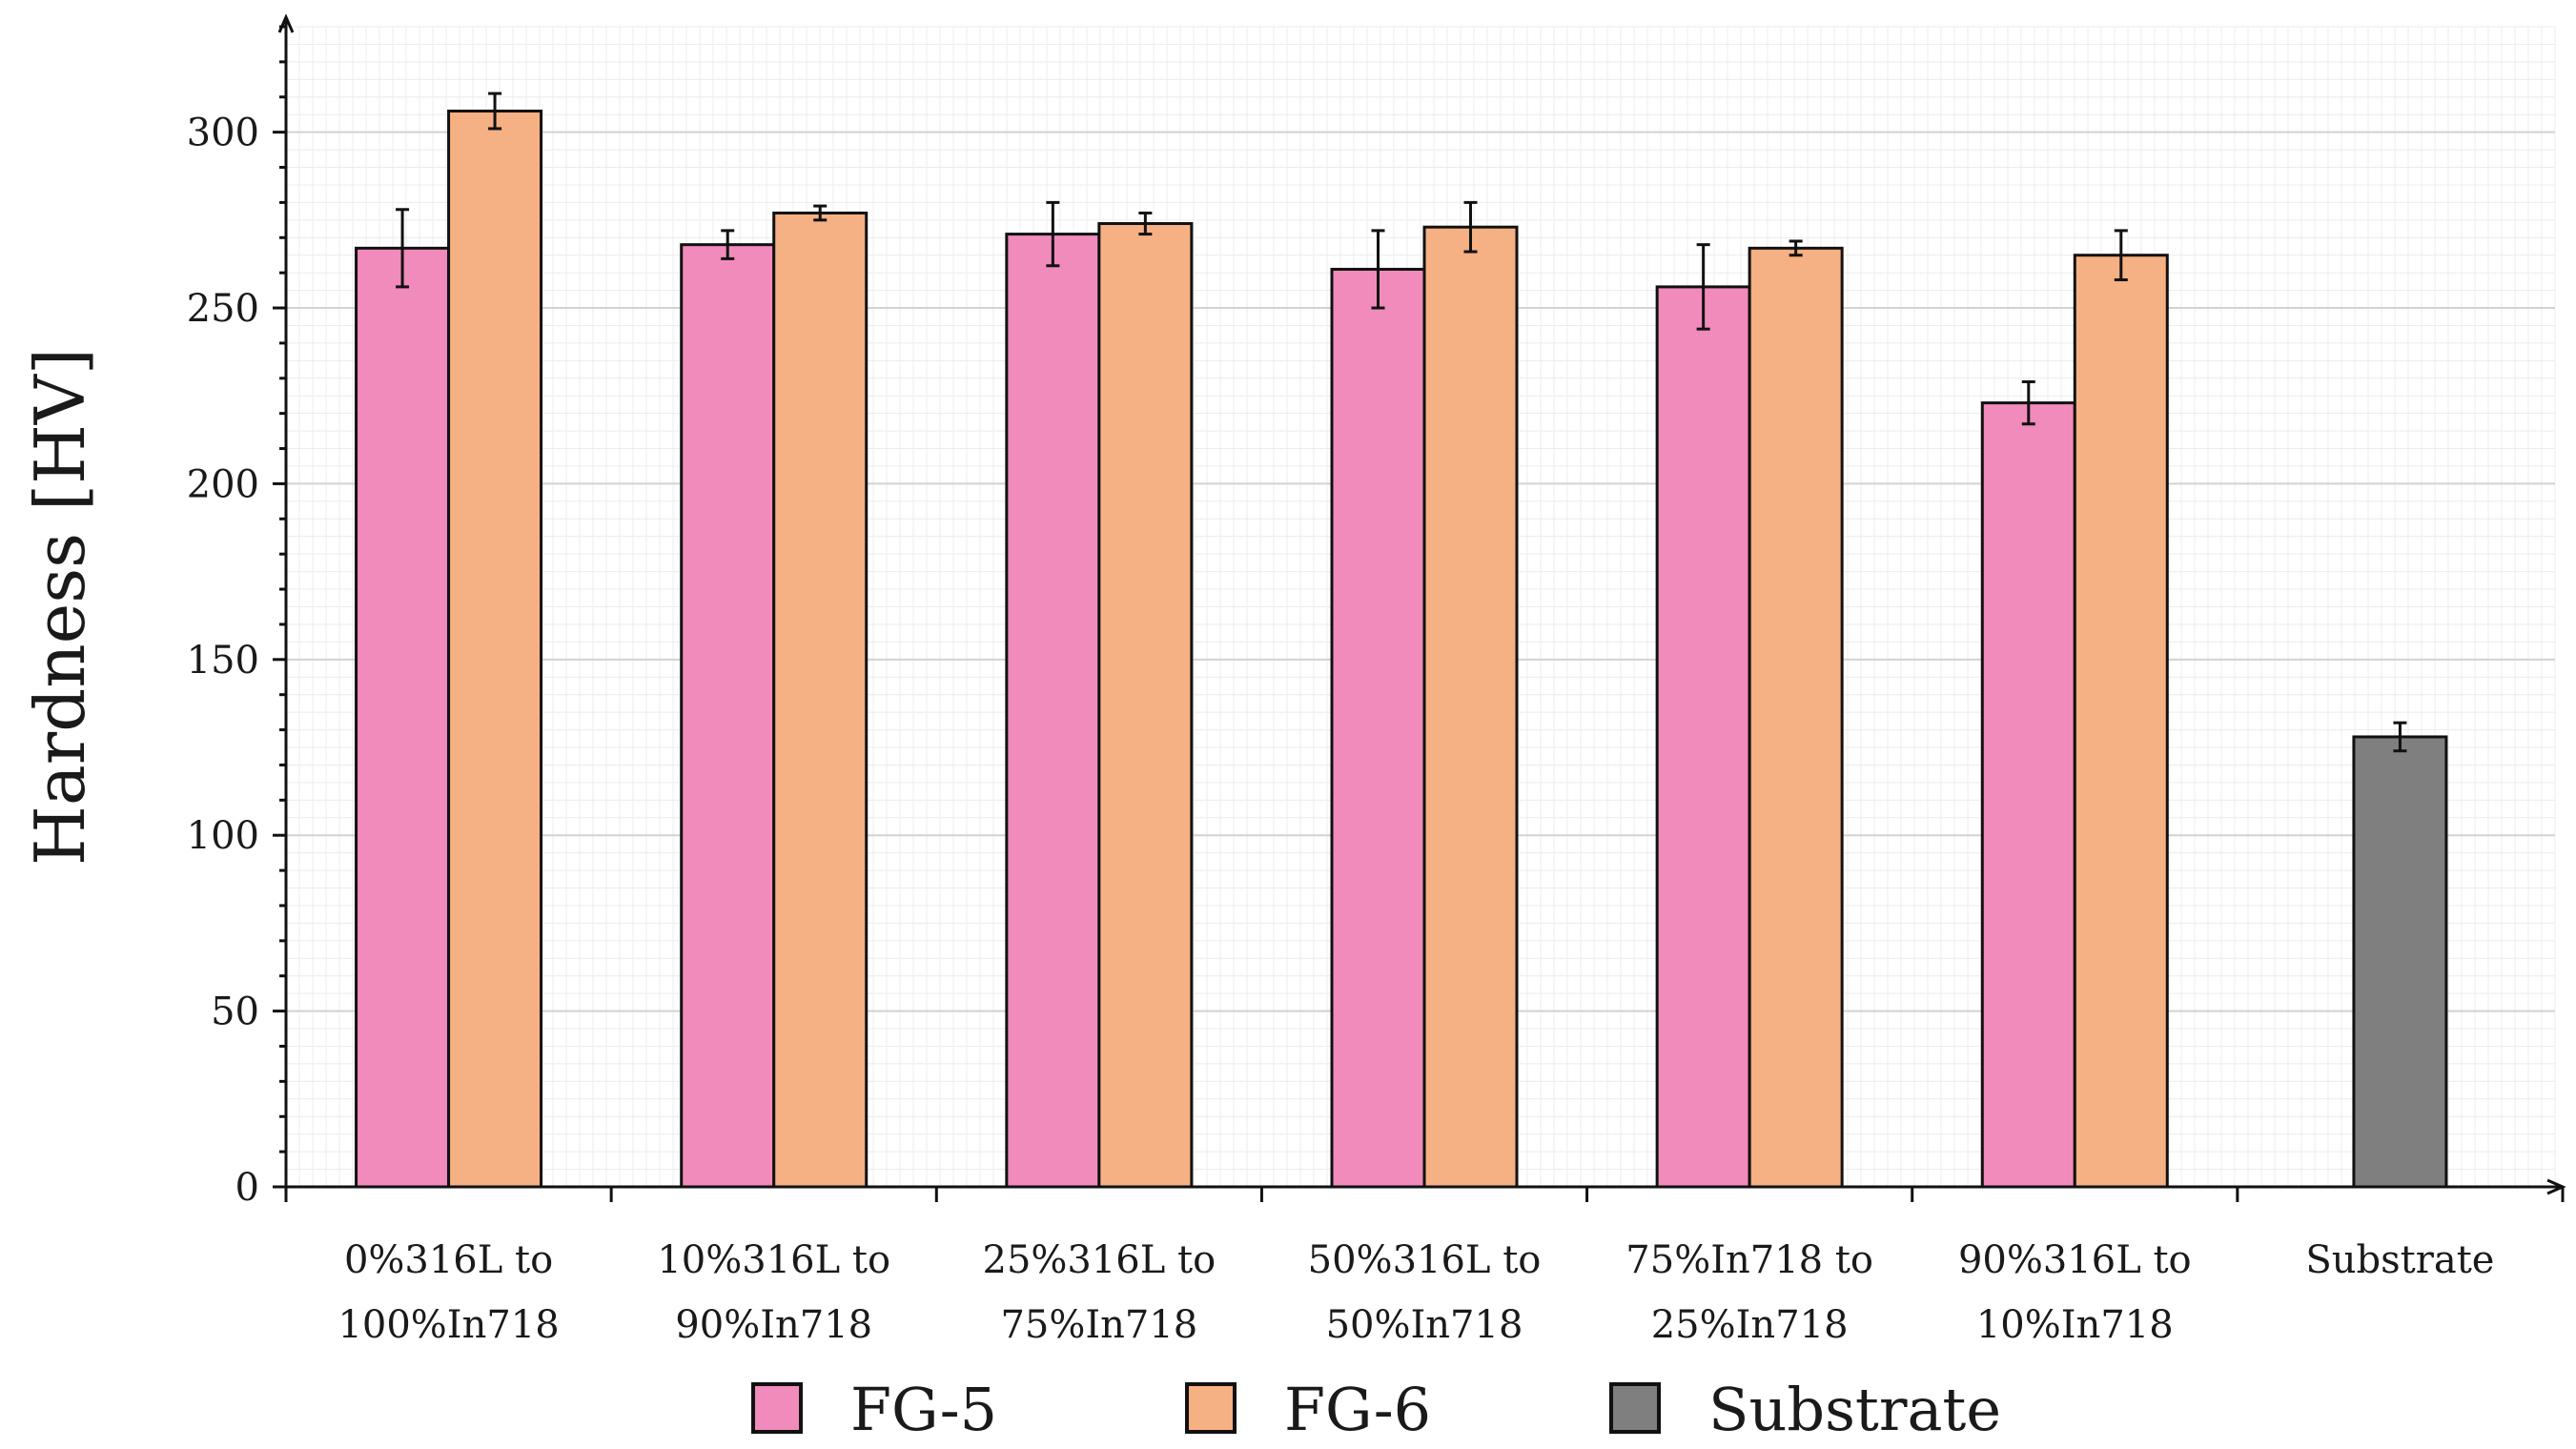 The image size is (2576, 1449). What do you see at coordinates (1425, 1292) in the screenshot?
I see `x-tick-label: 50%316L to 50%In718` at bounding box center [1425, 1292].